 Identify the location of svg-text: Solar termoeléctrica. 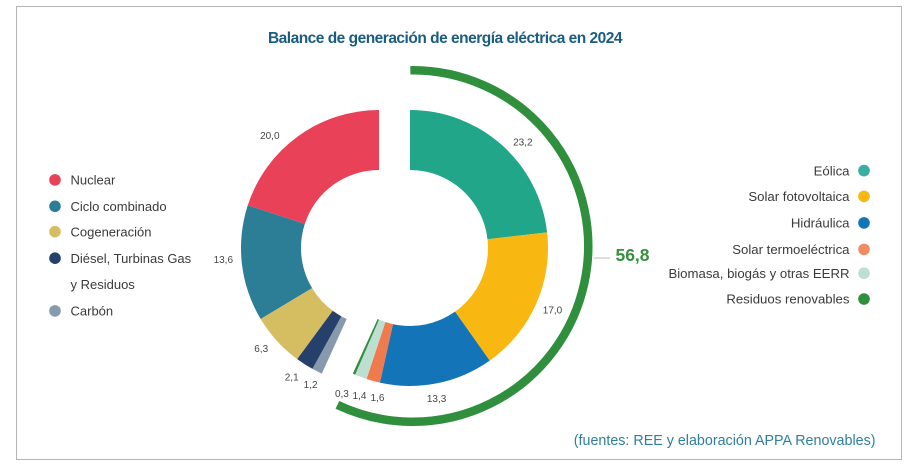
(791, 249).